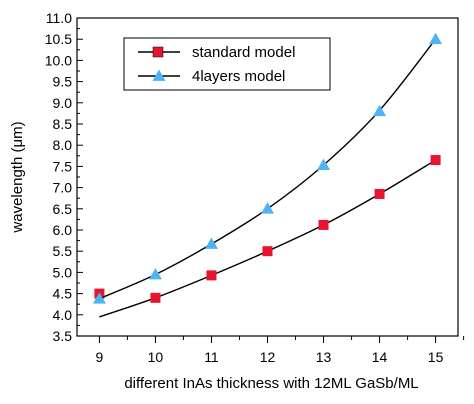  I want to click on y-tick-label: 6.0, so click(63, 230).